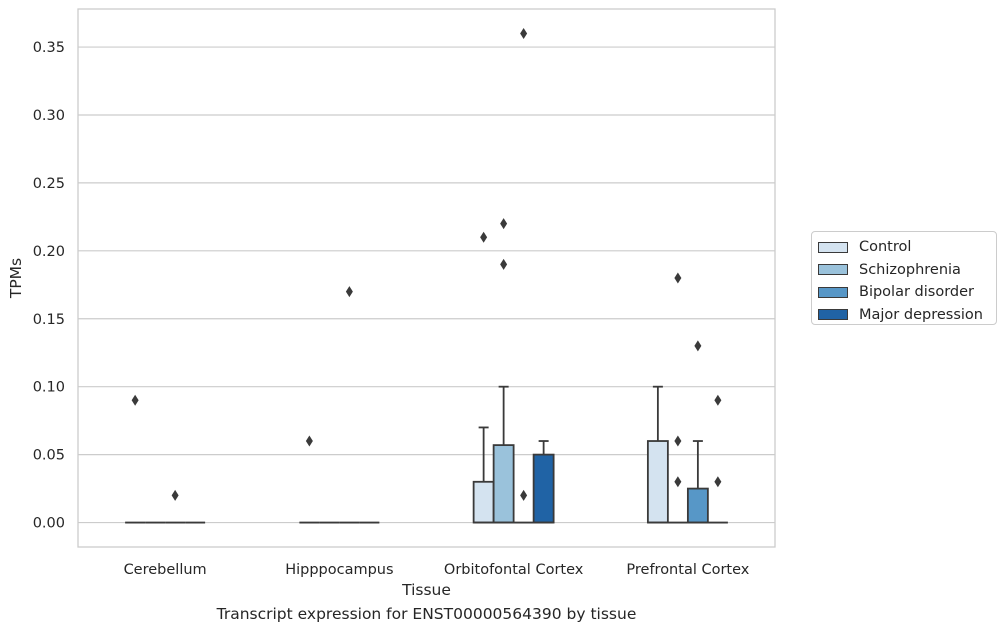  What do you see at coordinates (49, 388) in the screenshot?
I see `y-tick-label: 0.10` at bounding box center [49, 388].